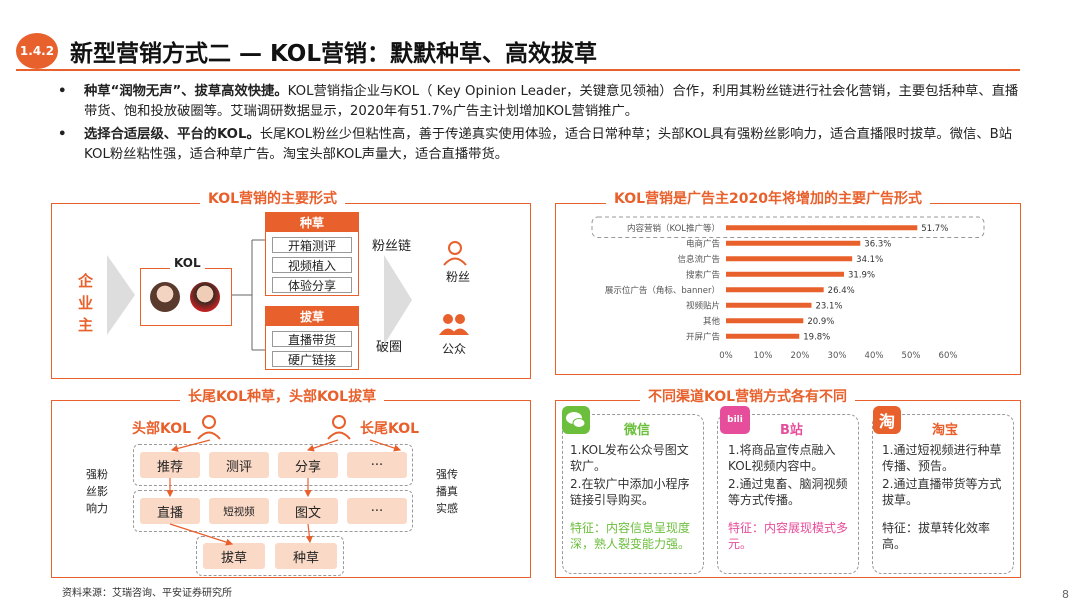 The width and height of the screenshot is (1080, 608). I want to click on wechat-feature: 特征：内容信息呈现度深，熟人裂变能力强。, so click(630, 536).